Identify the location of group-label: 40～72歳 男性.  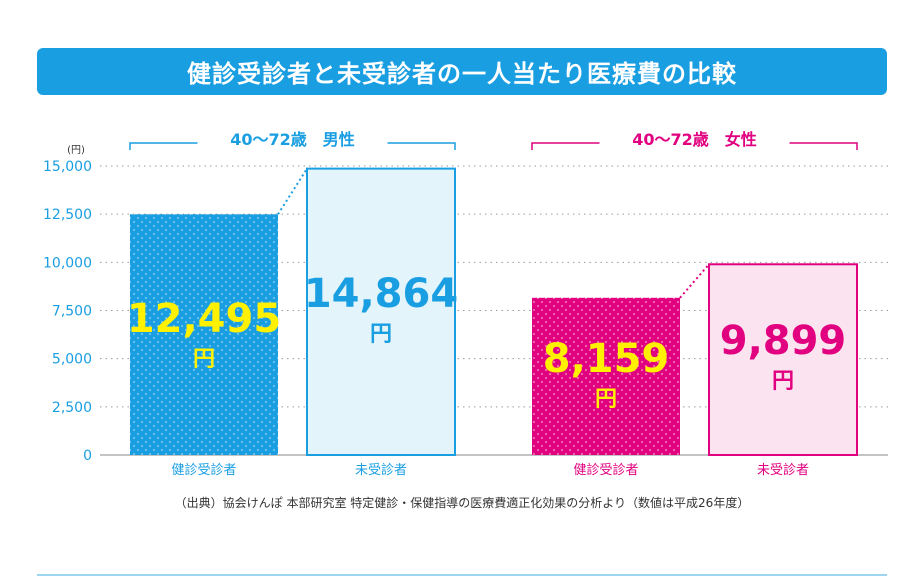
(292, 139).